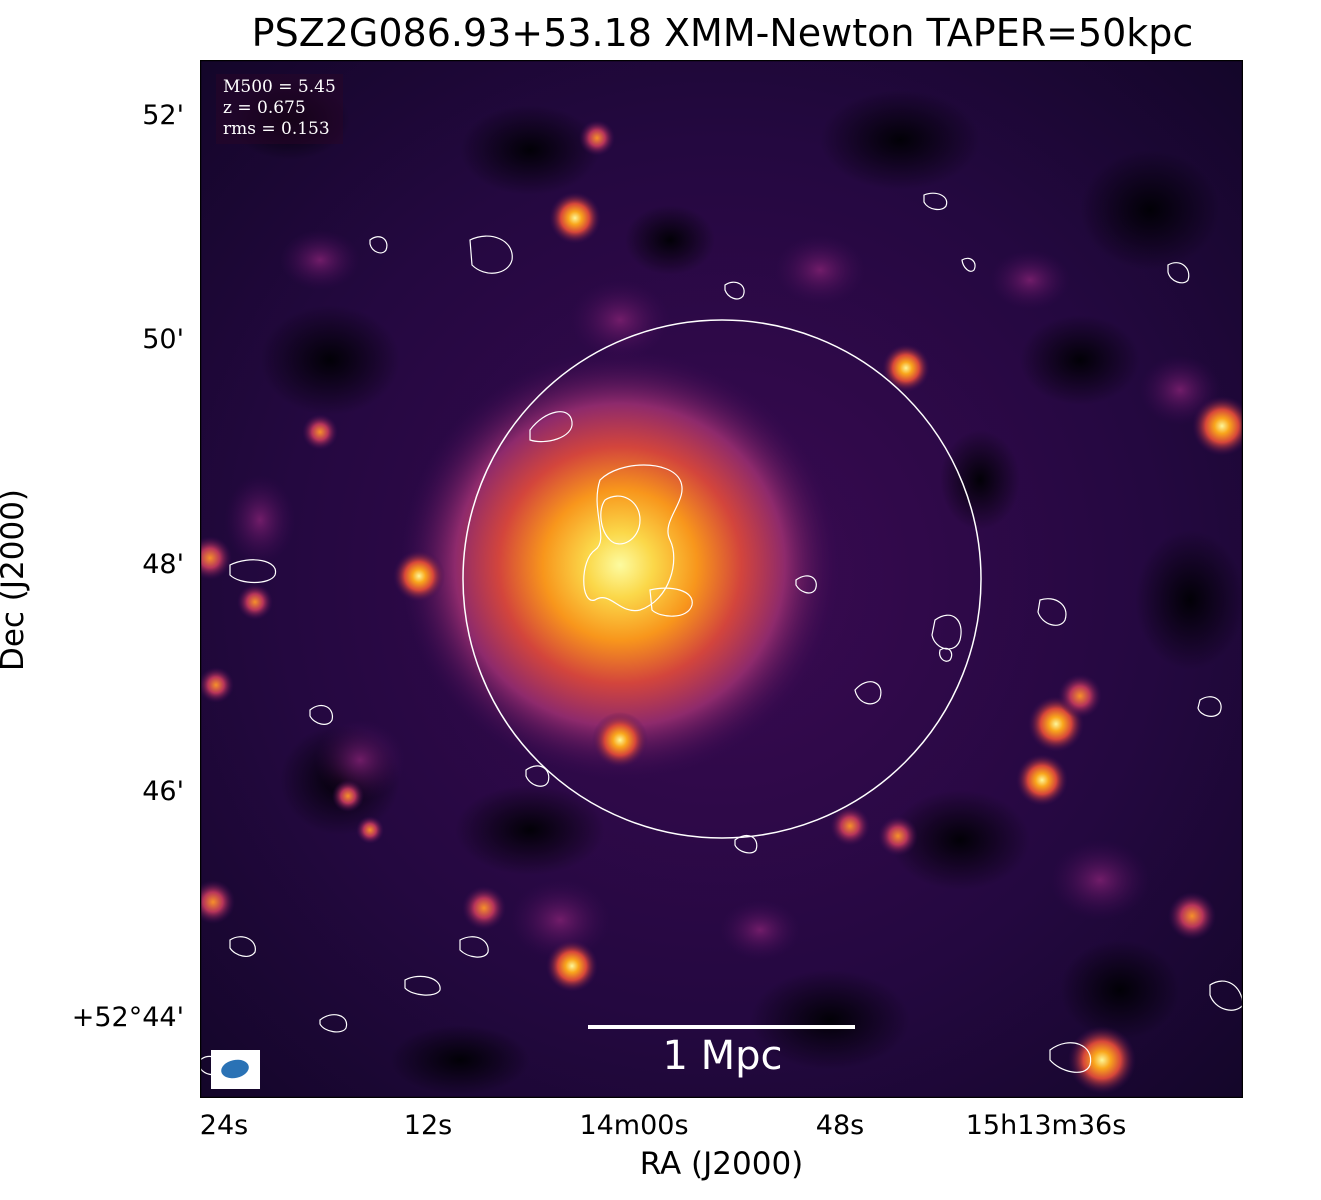 The image size is (1321, 1200). What do you see at coordinates (264, 108) in the screenshot?
I see `redshift-value: z = 0.675` at bounding box center [264, 108].